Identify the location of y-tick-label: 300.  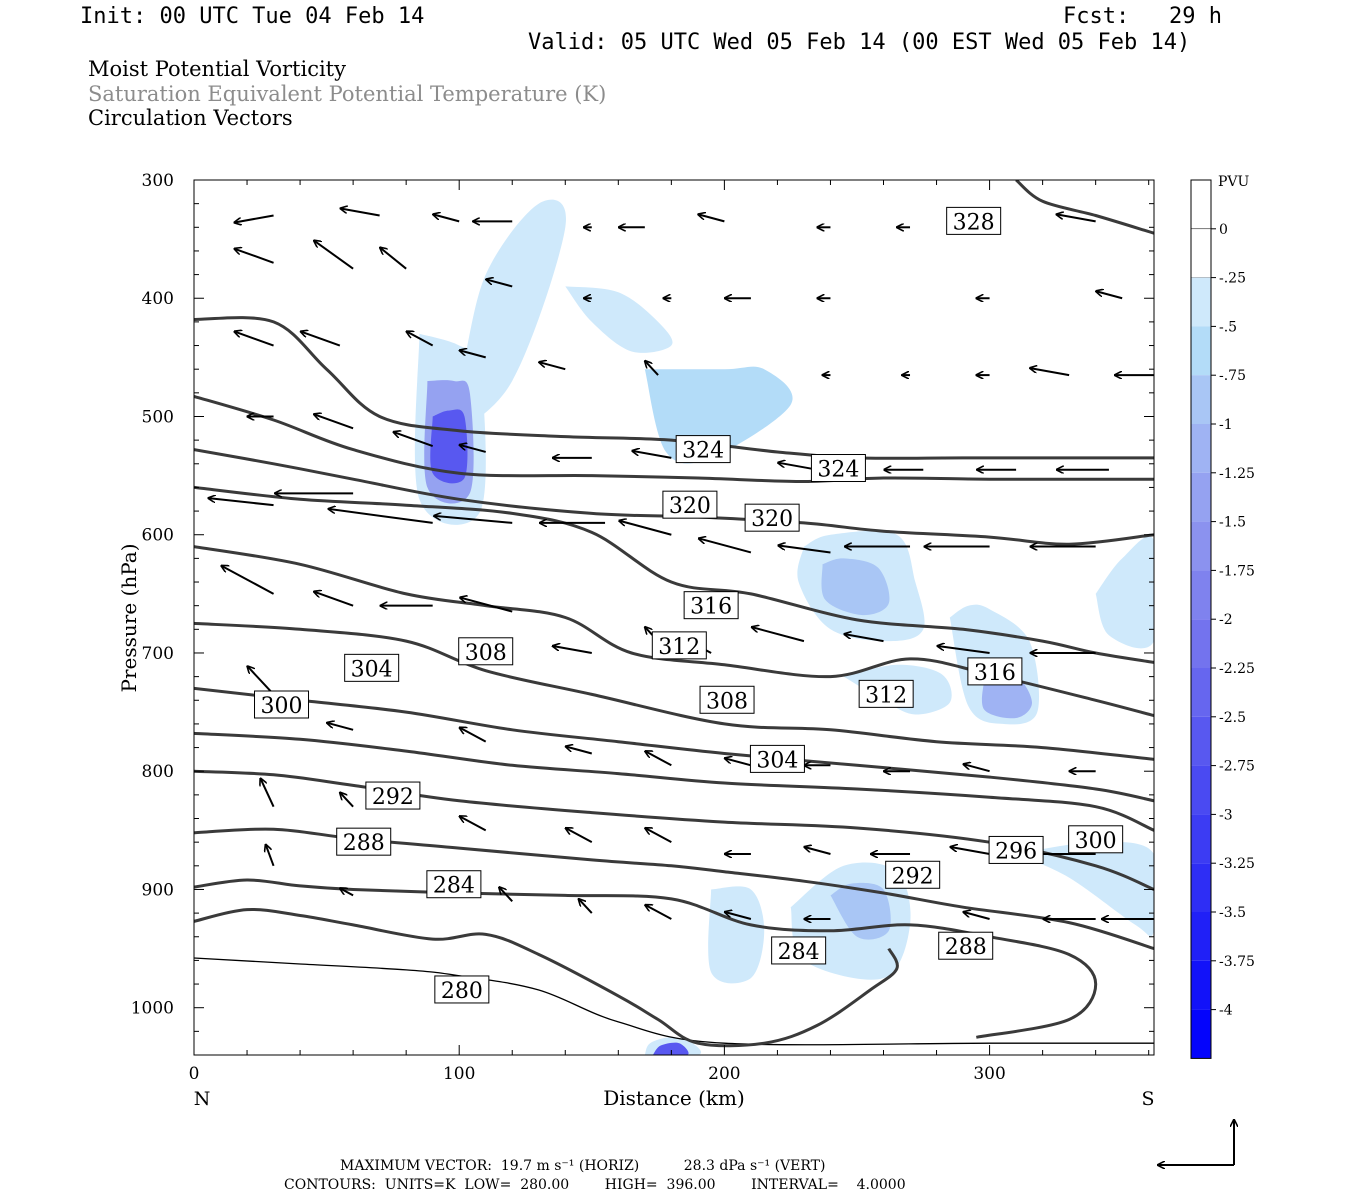
(158, 181).